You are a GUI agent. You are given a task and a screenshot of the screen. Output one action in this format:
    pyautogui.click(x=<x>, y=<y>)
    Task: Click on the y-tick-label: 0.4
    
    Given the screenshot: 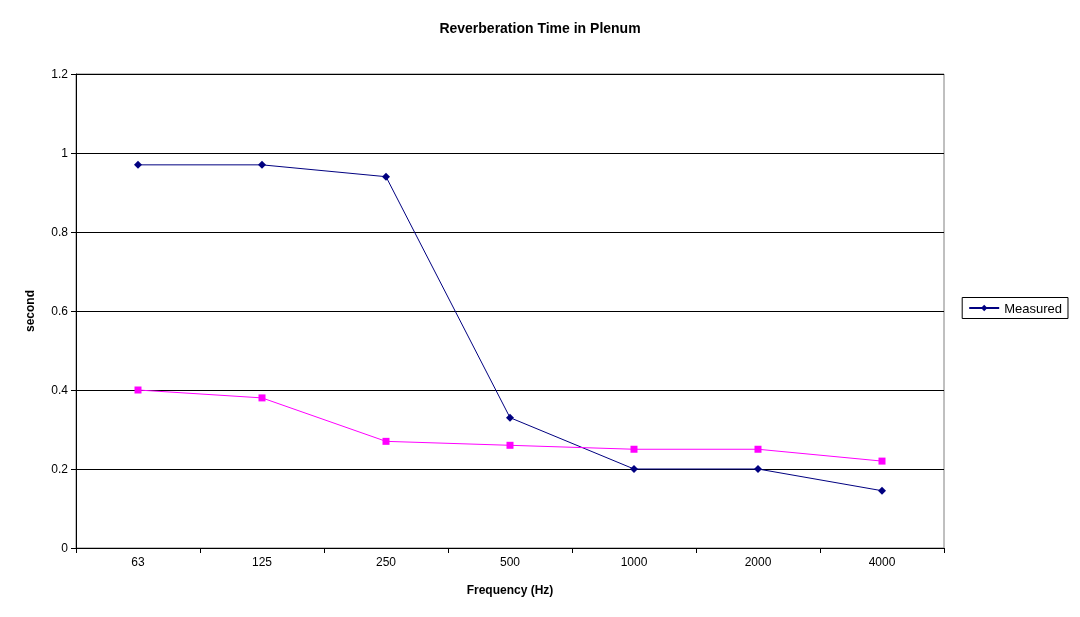 What is the action you would take?
    pyautogui.click(x=60, y=390)
    